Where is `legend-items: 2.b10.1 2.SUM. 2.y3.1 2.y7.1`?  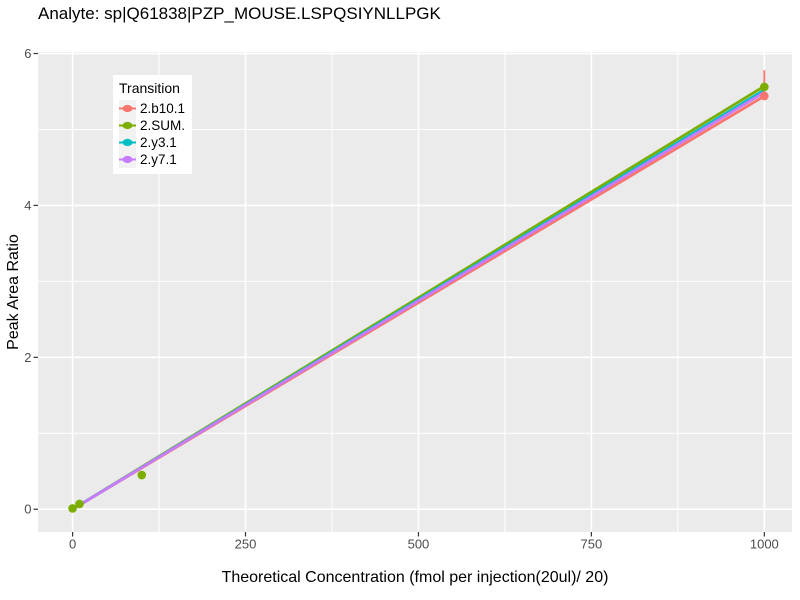 legend-items: 2.b10.1 2.SUM. 2.y3.1 2.y7.1 is located at coordinates (152, 134).